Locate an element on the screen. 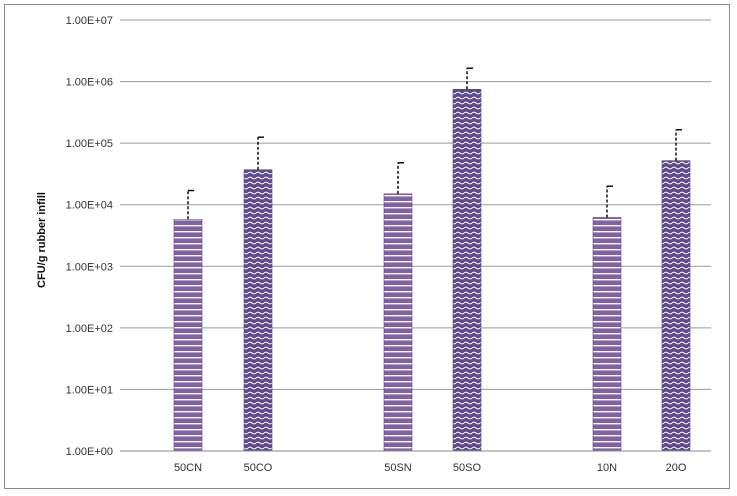  bar-10n is located at coordinates (607, 334).